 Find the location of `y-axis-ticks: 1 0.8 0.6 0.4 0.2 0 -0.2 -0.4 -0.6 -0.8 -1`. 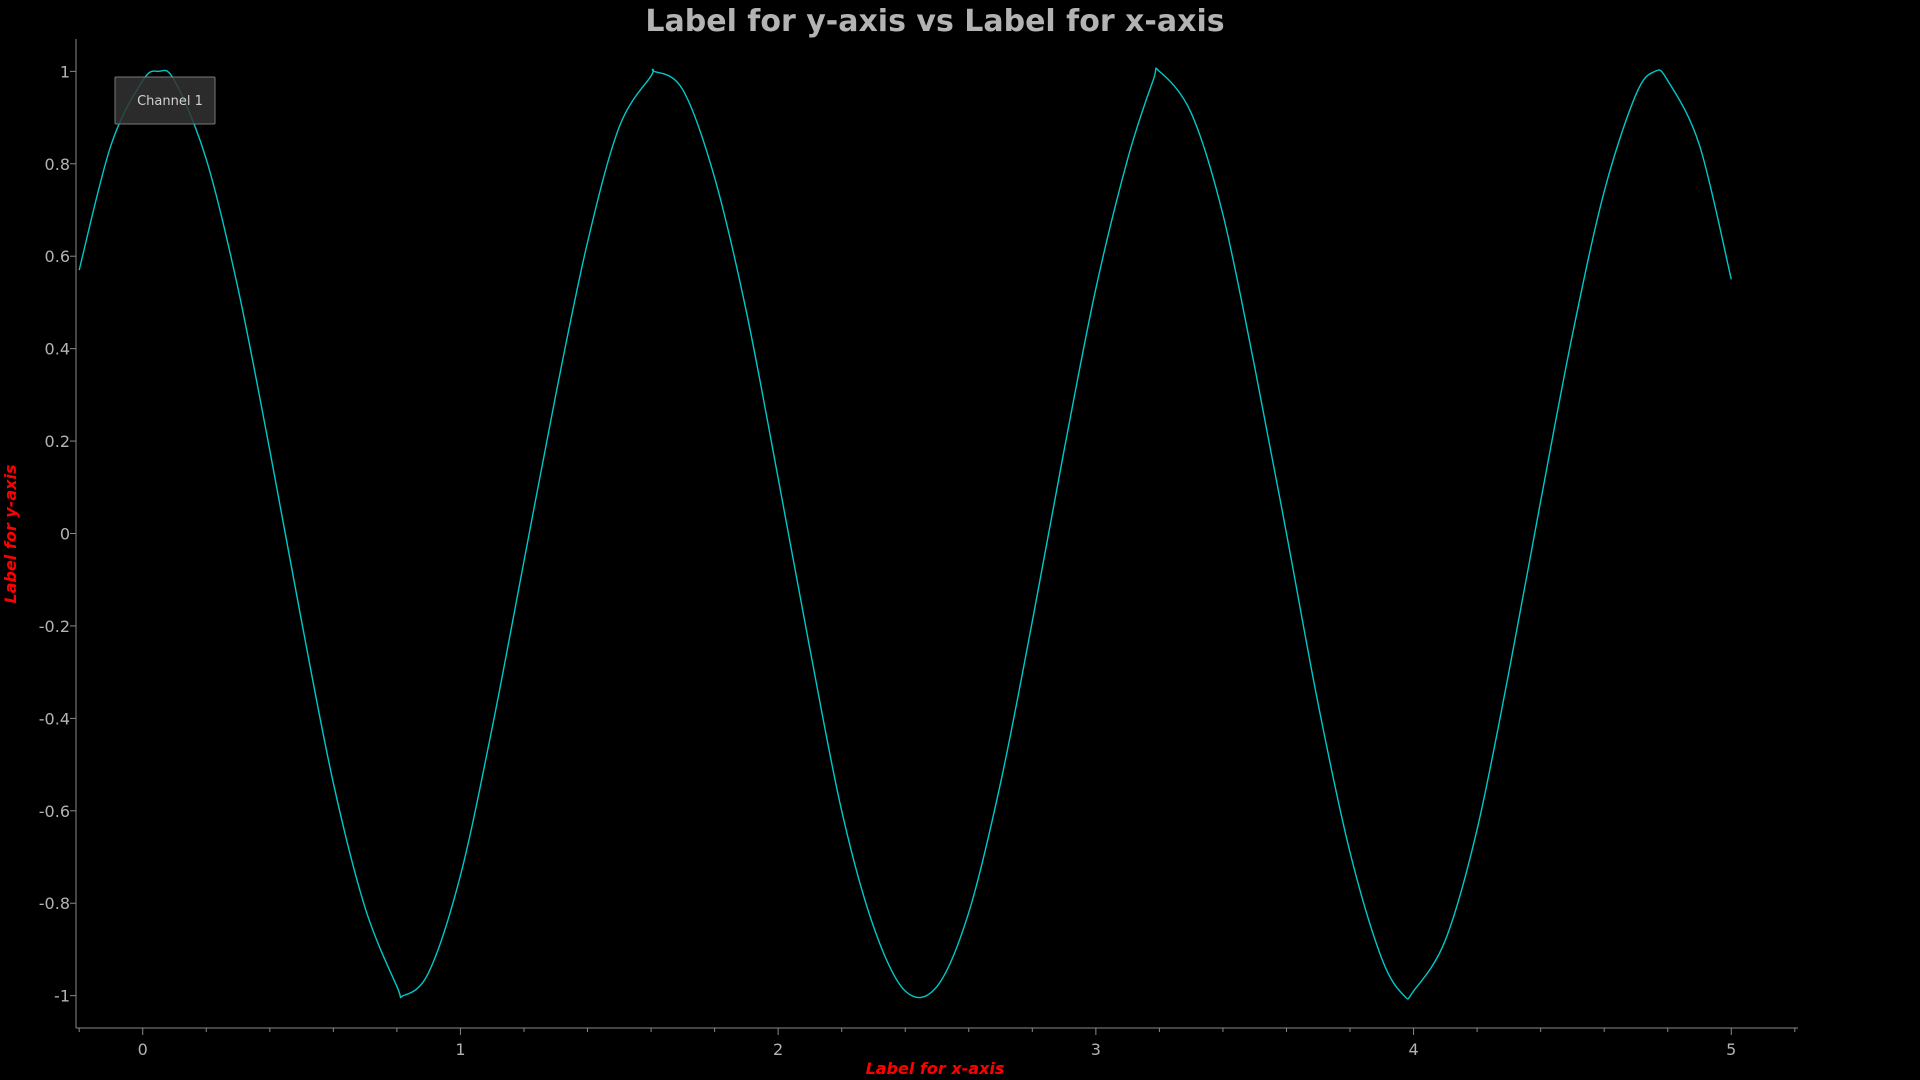

y-axis-ticks: 1 0.8 0.6 0.4 0.2 0 -0.2 -0.4 -0.6 -0.8 -1 is located at coordinates (57, 534).